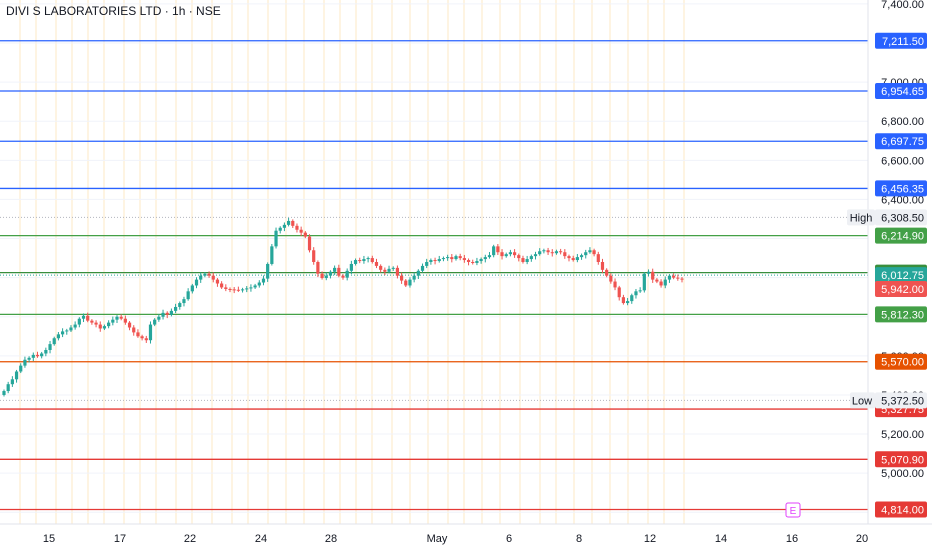 The height and width of the screenshot is (550, 932). I want to click on level-tag-7-box, so click(901, 361).